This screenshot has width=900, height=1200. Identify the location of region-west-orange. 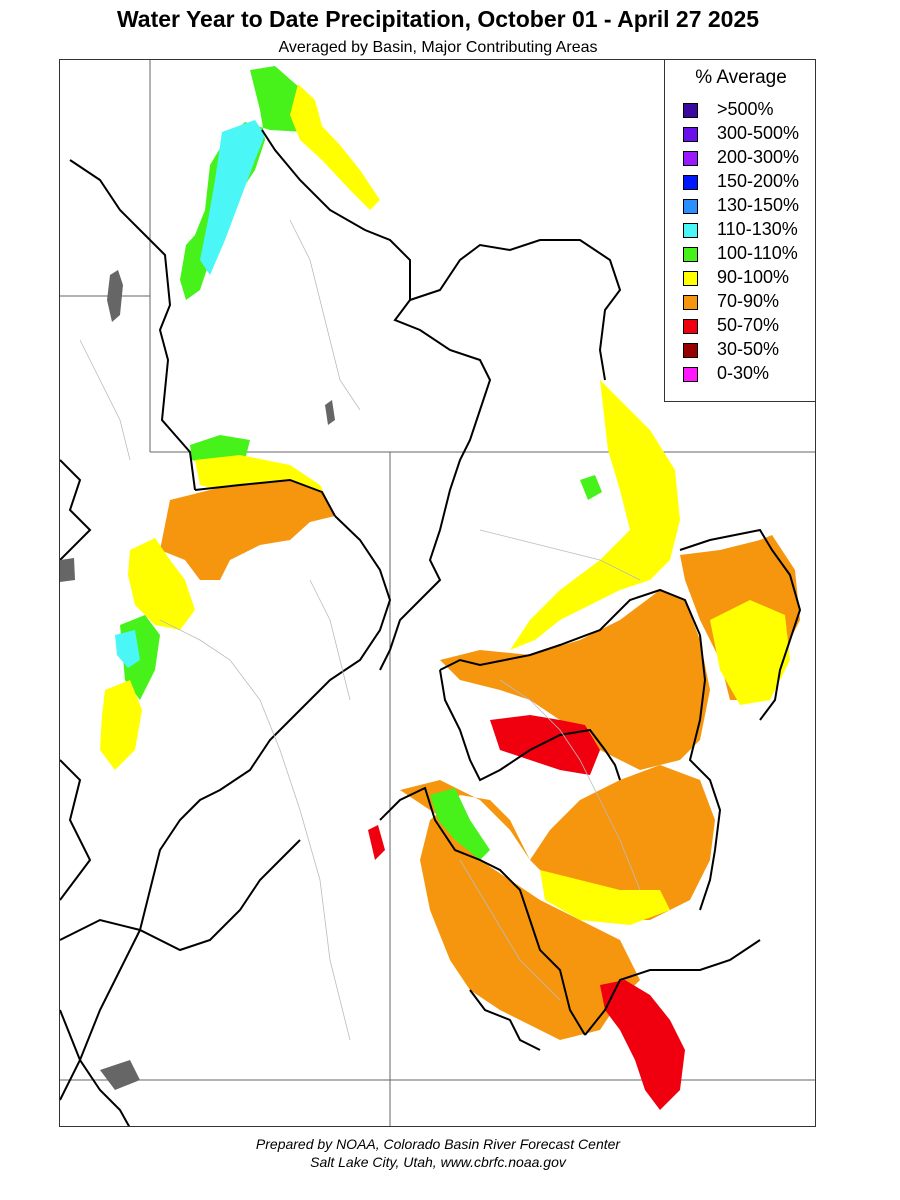
(247, 530).